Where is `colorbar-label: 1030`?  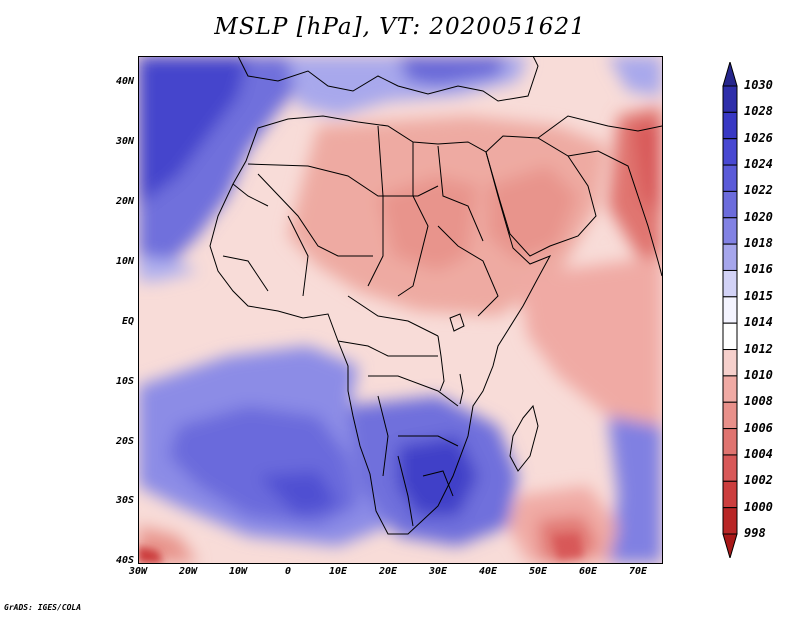
colorbar-label: 1030 is located at coordinates (758, 85).